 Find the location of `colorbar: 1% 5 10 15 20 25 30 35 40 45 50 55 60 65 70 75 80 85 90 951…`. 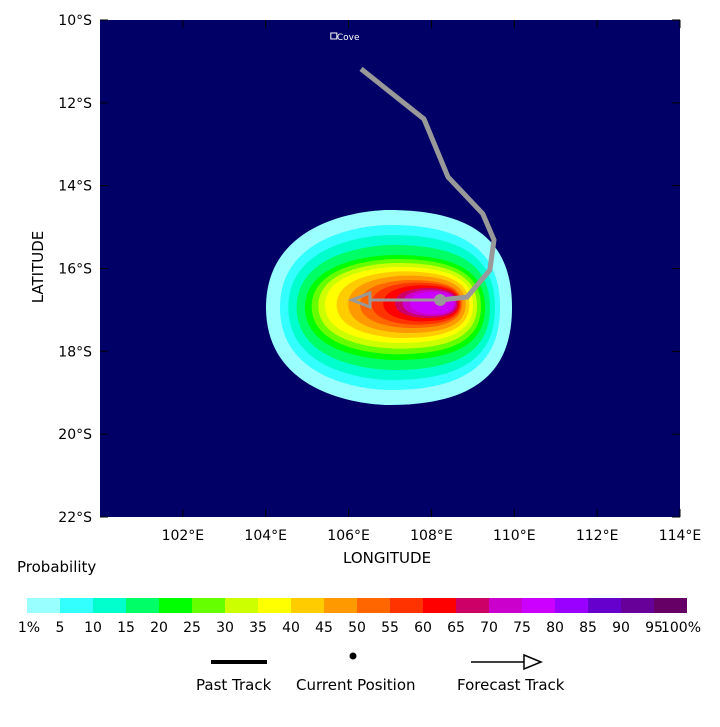

colorbar: 1% 5 10 15 20 25 30 35 40 45 50 55 60 65 70 75 80 85 90 951… is located at coordinates (359, 617).